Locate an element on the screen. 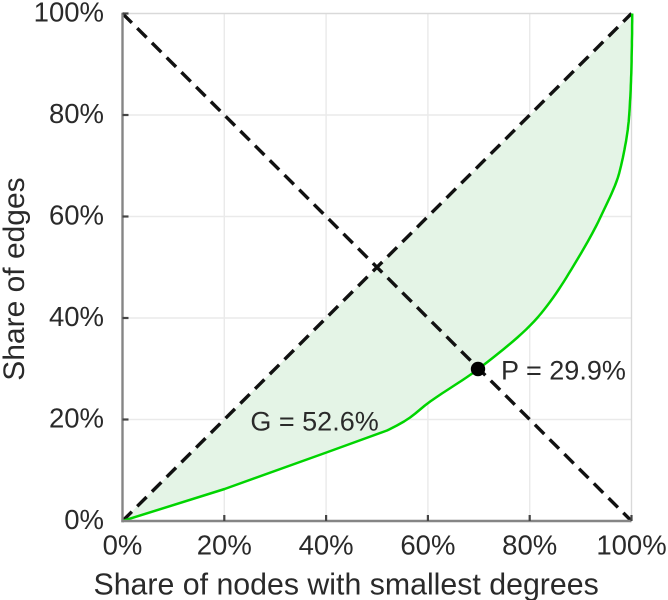 This screenshot has height=600, width=668. svg-text: Share of edges is located at coordinates (15, 278).